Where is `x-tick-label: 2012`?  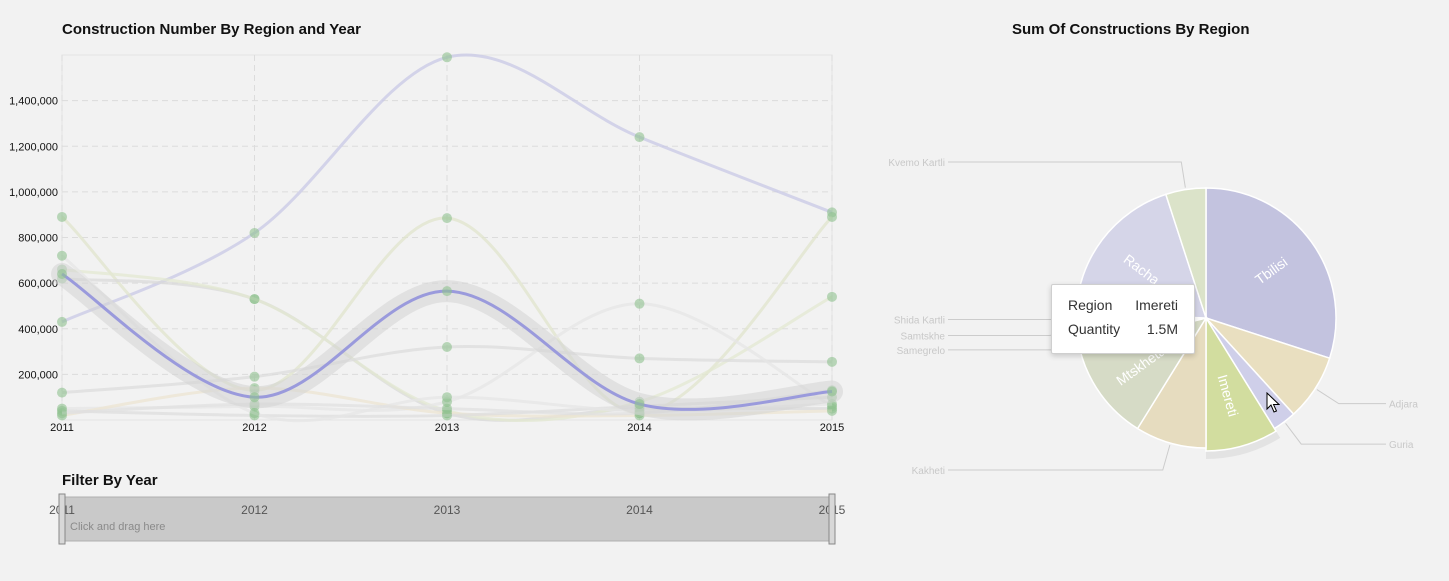 x-tick-label: 2012 is located at coordinates (254, 428).